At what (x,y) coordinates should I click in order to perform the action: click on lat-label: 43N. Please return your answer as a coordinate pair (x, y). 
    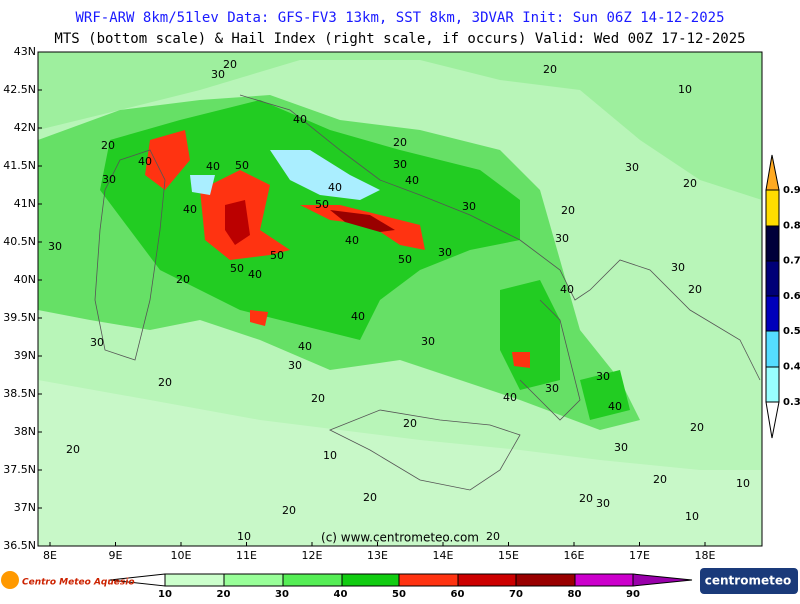
    Looking at the image, I should click on (25, 51).